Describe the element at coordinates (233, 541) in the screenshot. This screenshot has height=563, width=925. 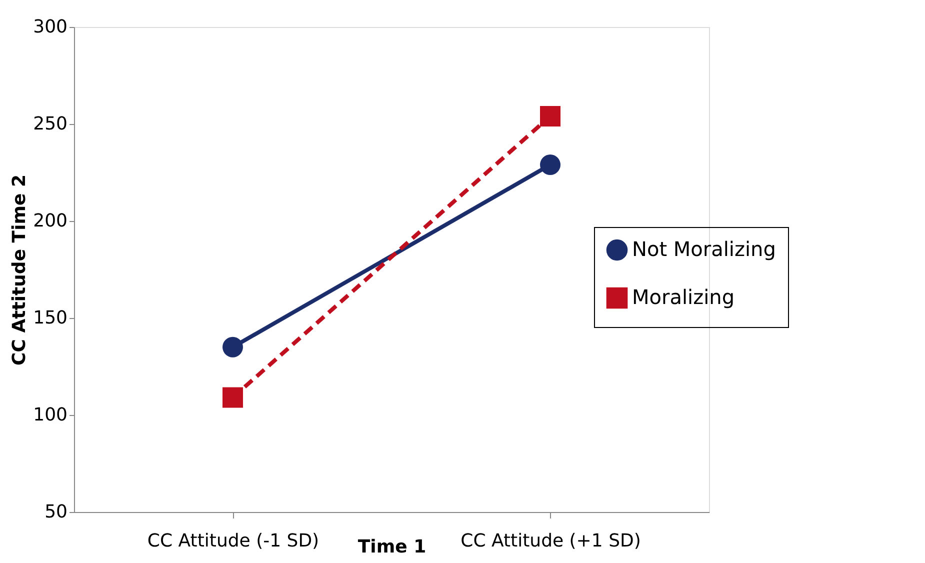
I see `x-tick-label: CC Attitude (-1 SD)` at that location.